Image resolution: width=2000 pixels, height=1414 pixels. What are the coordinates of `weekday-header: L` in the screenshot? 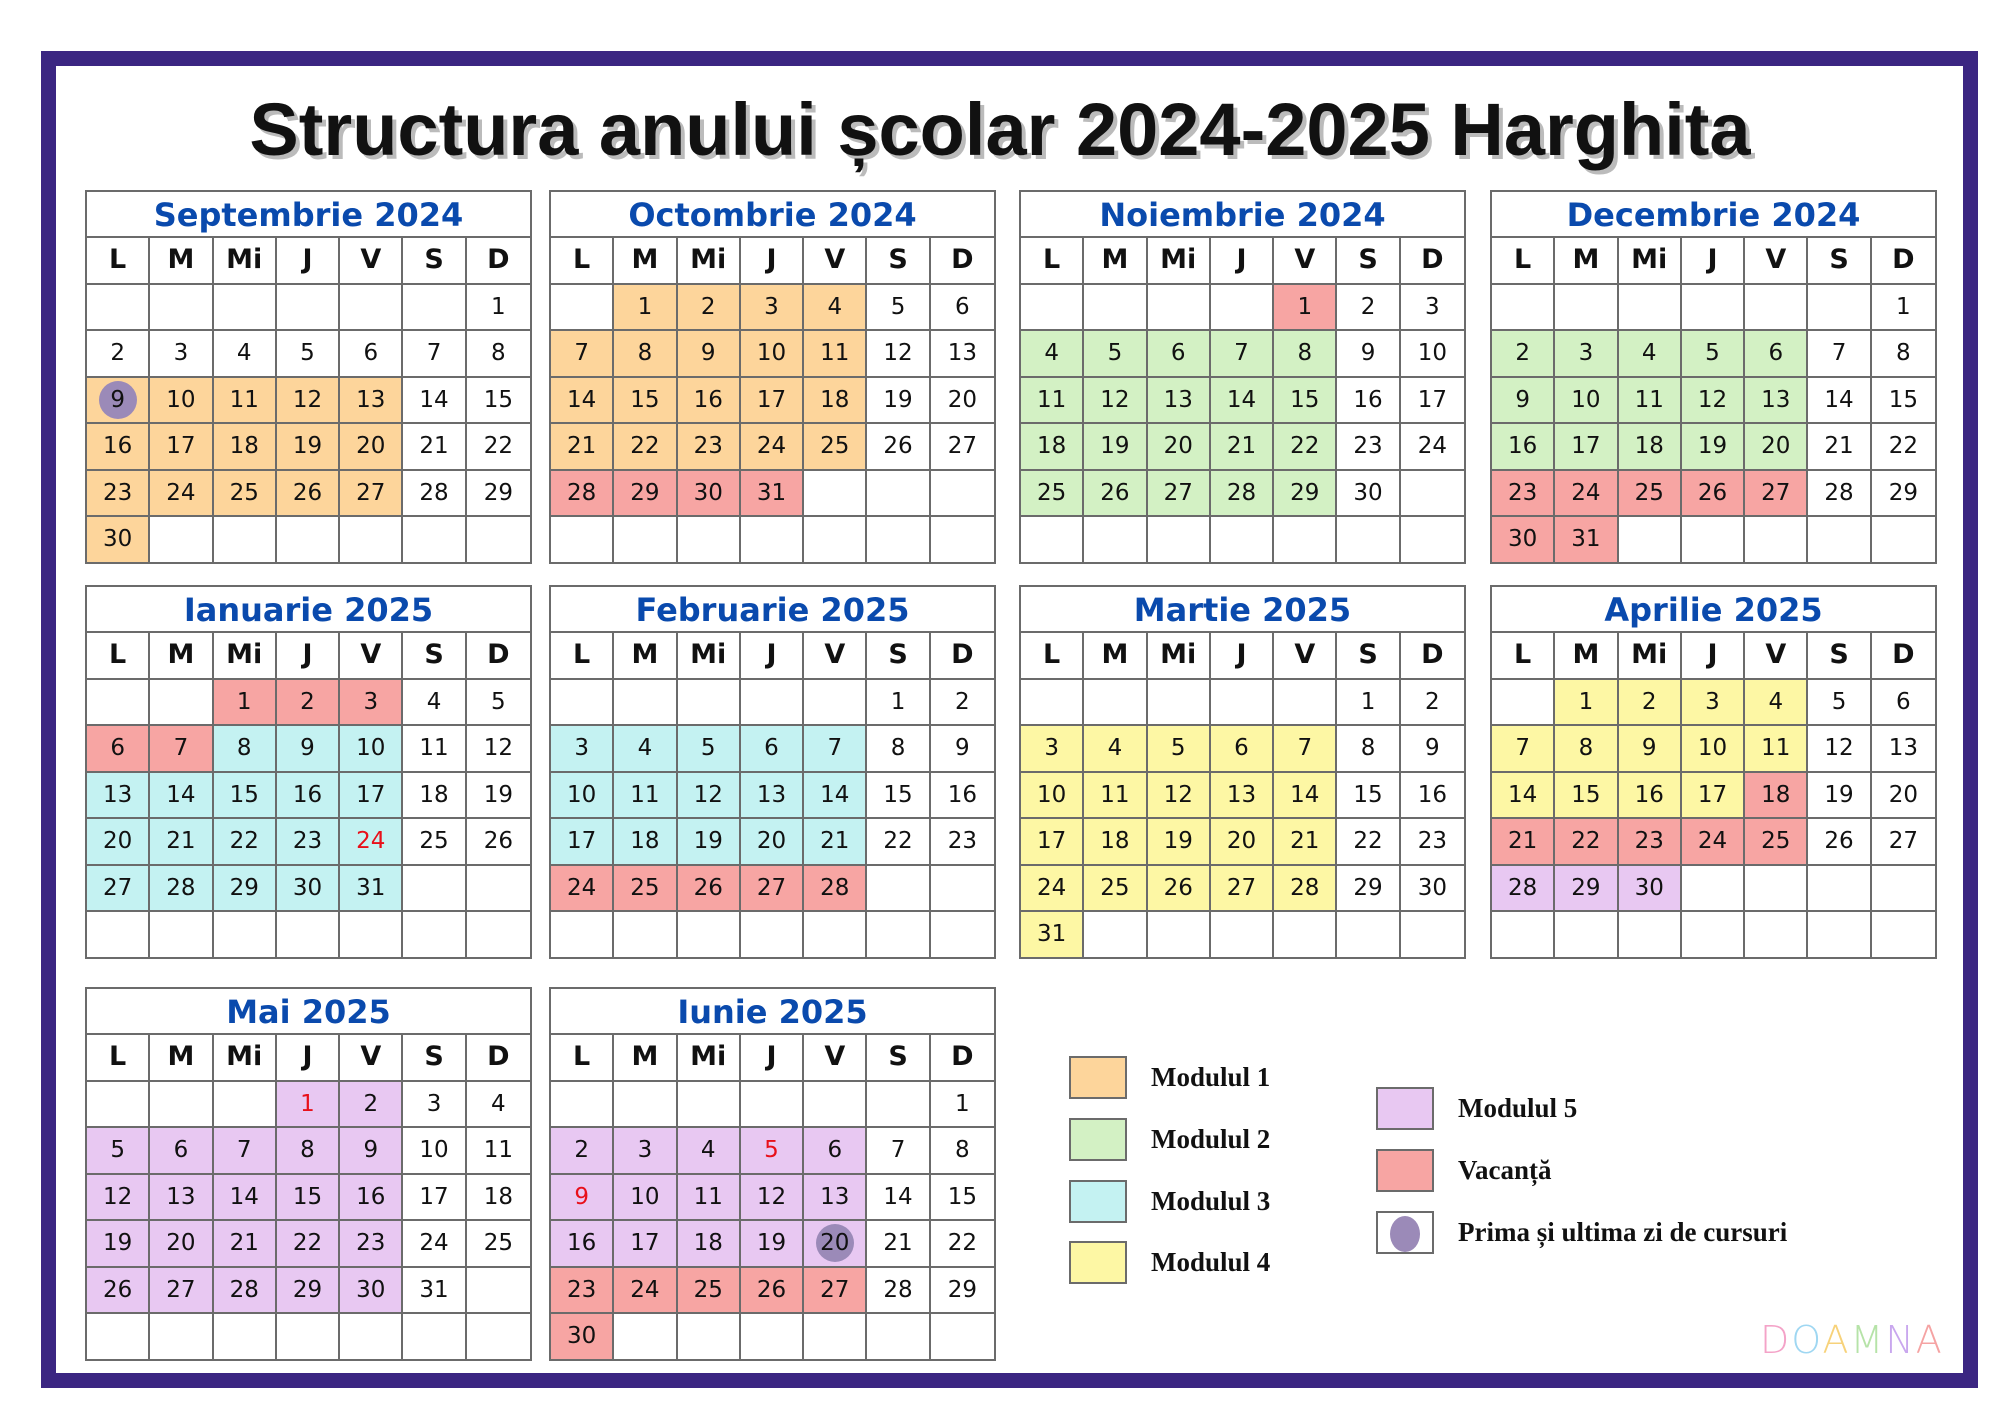 It's located at (1053, 656).